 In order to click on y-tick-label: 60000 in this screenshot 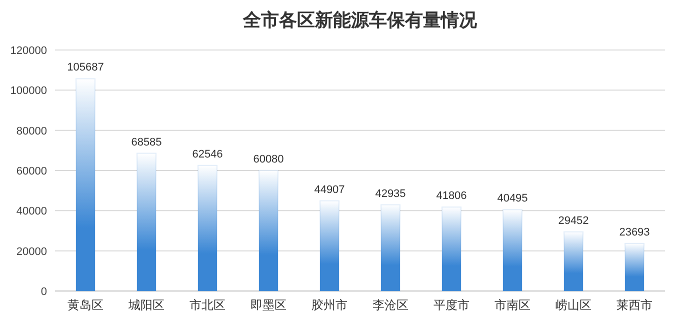, I will do `click(31, 172)`.